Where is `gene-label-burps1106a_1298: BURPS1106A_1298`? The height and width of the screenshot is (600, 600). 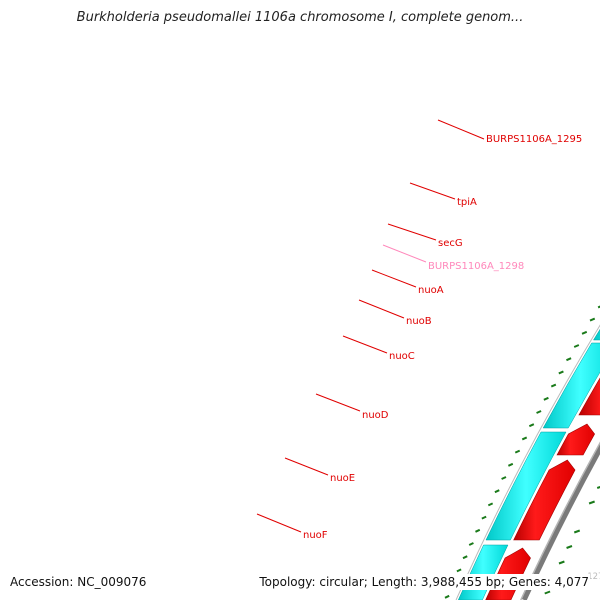
gene-label-burps1106a_1298: BURPS1106A_1298 is located at coordinates (476, 266).